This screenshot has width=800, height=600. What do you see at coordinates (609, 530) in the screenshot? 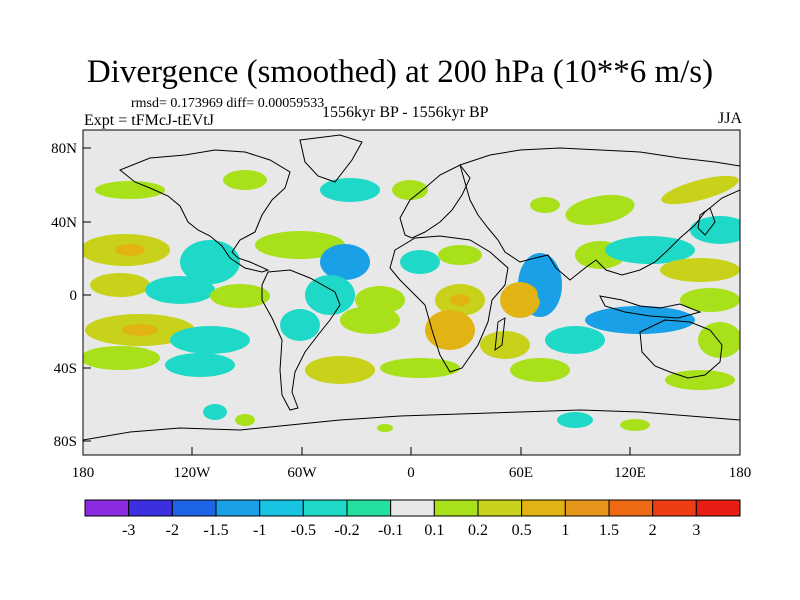
I see `colorbar-label: 1.5` at bounding box center [609, 530].